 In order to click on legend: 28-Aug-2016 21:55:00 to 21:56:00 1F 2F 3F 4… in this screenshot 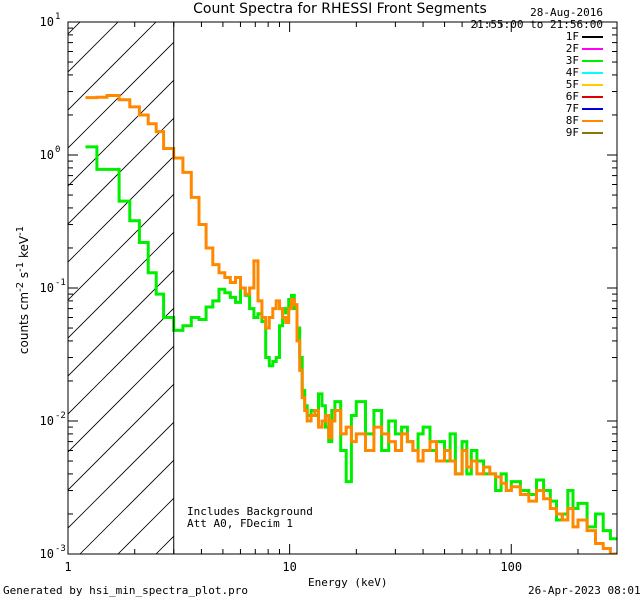, I will do `click(537, 73)`.